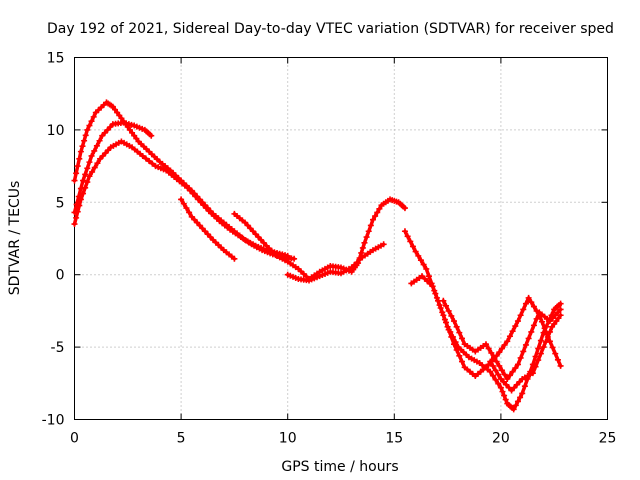 The width and height of the screenshot is (640, 480). Describe the element at coordinates (339, 467) in the screenshot. I see `x-axis-label: GPS time / hours` at that location.